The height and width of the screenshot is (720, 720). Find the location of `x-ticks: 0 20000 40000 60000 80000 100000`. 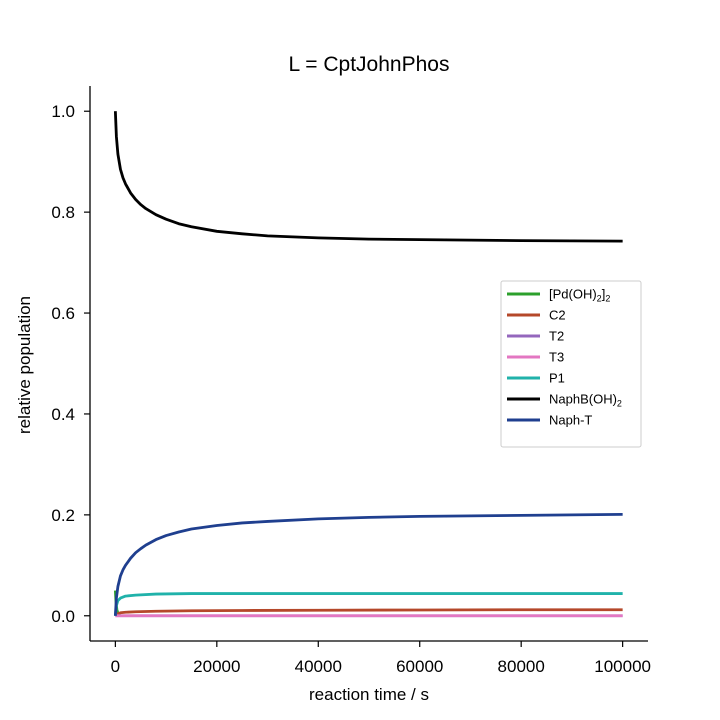

x-ticks: 0 20000 40000 60000 80000 100000 is located at coordinates (381, 658).